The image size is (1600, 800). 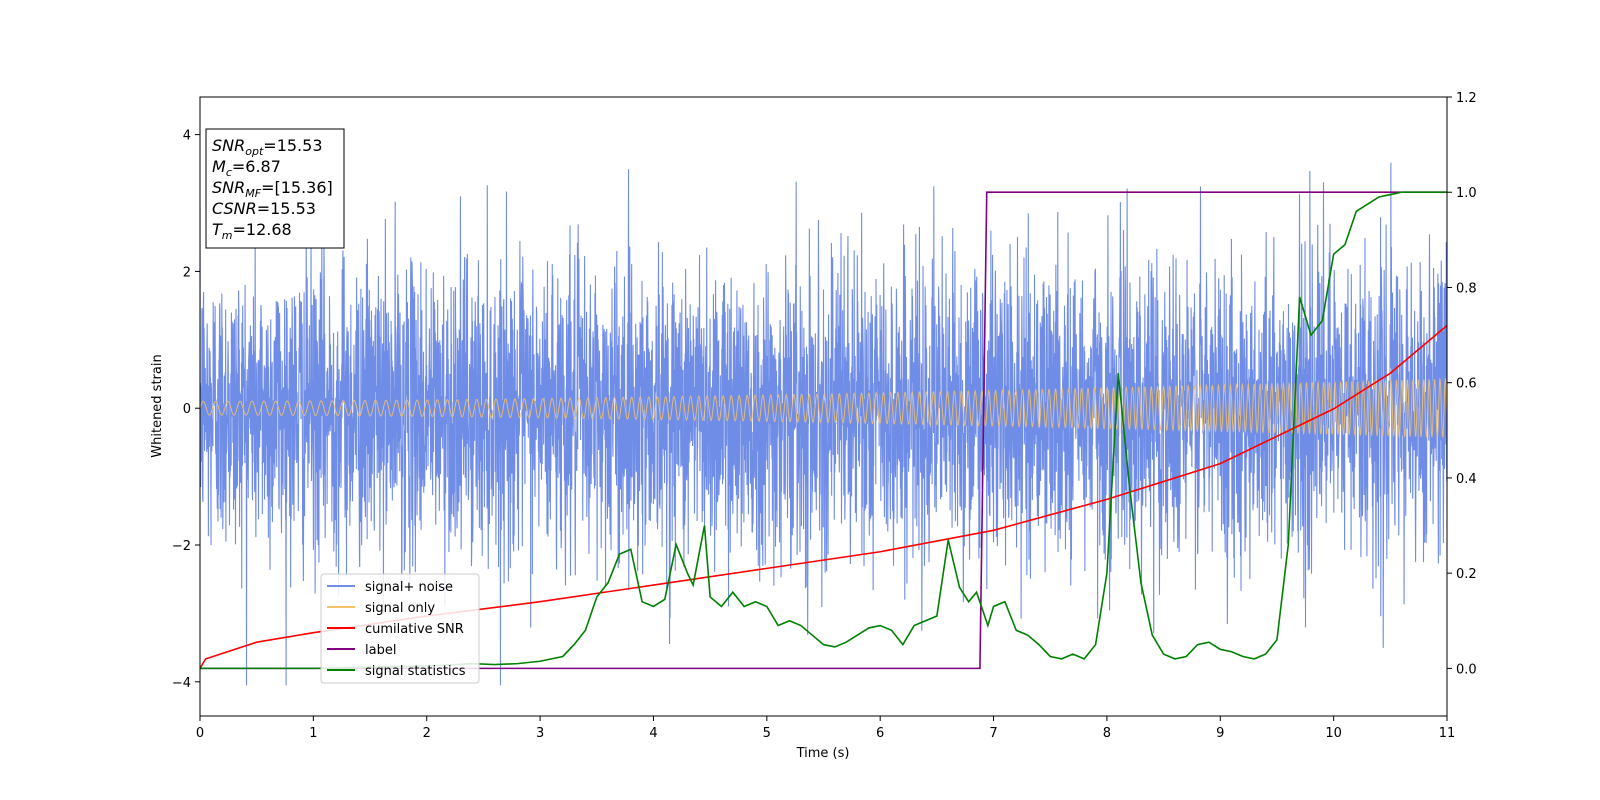 I want to click on y-tick-label: −2, so click(x=181, y=546).